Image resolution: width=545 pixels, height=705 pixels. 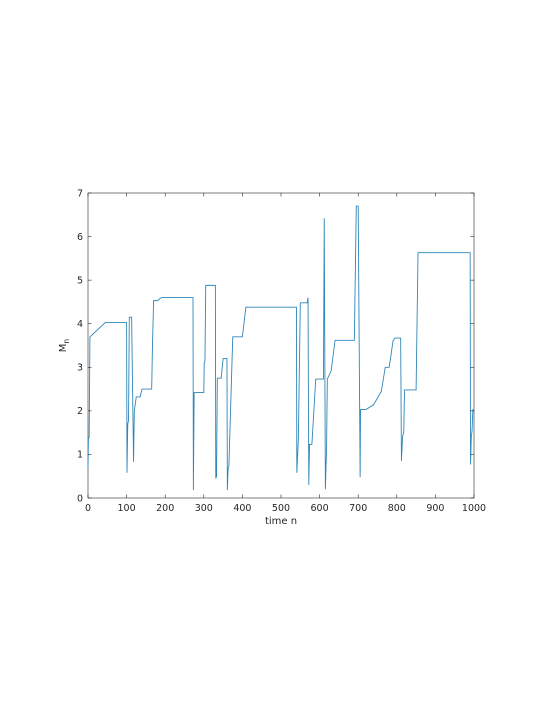 What do you see at coordinates (474, 508) in the screenshot?
I see `x-tick-label-10: 1000` at bounding box center [474, 508].